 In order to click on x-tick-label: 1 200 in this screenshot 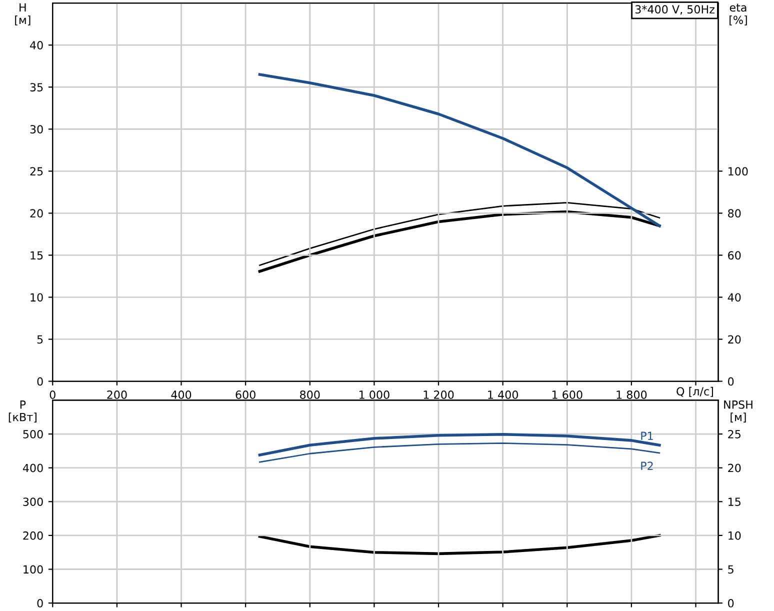, I will do `click(439, 394)`.